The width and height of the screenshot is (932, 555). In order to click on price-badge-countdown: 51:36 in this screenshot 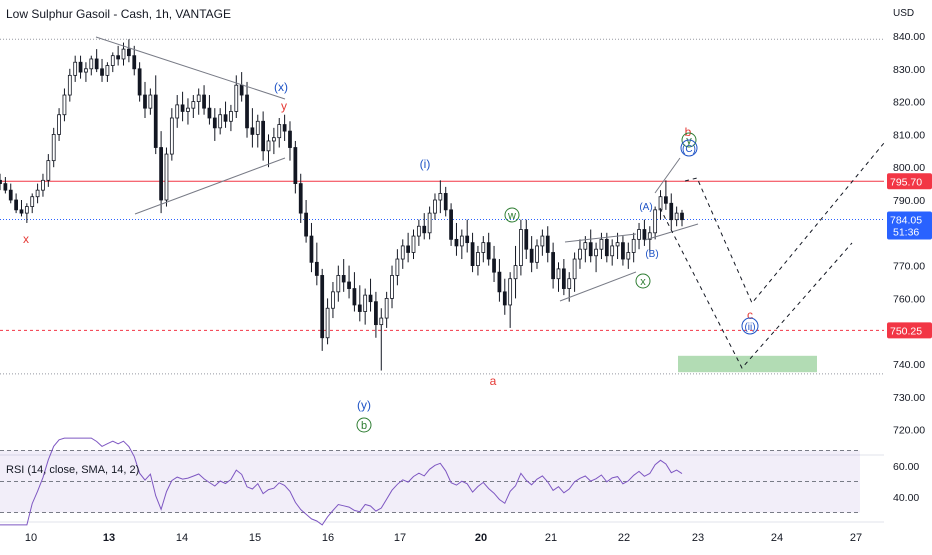, I will do `click(906, 233)`.